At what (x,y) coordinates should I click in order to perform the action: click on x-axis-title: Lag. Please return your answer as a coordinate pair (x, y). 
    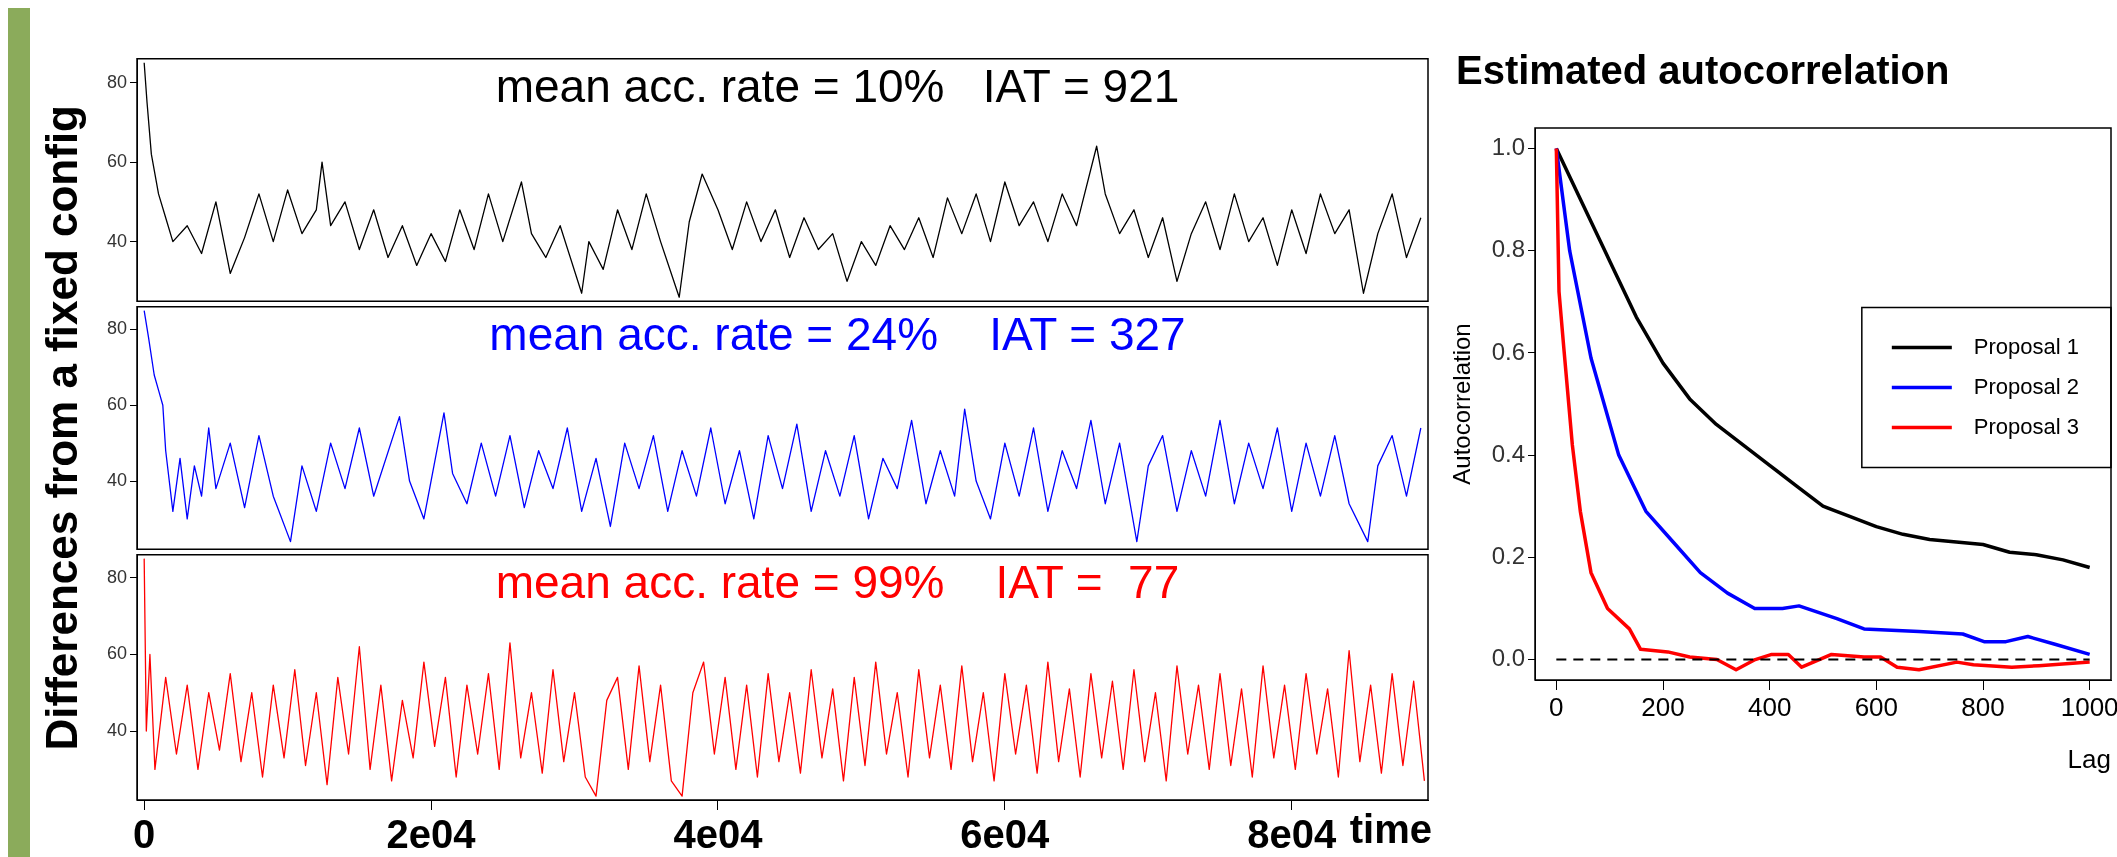
    Looking at the image, I should click on (2089, 758).